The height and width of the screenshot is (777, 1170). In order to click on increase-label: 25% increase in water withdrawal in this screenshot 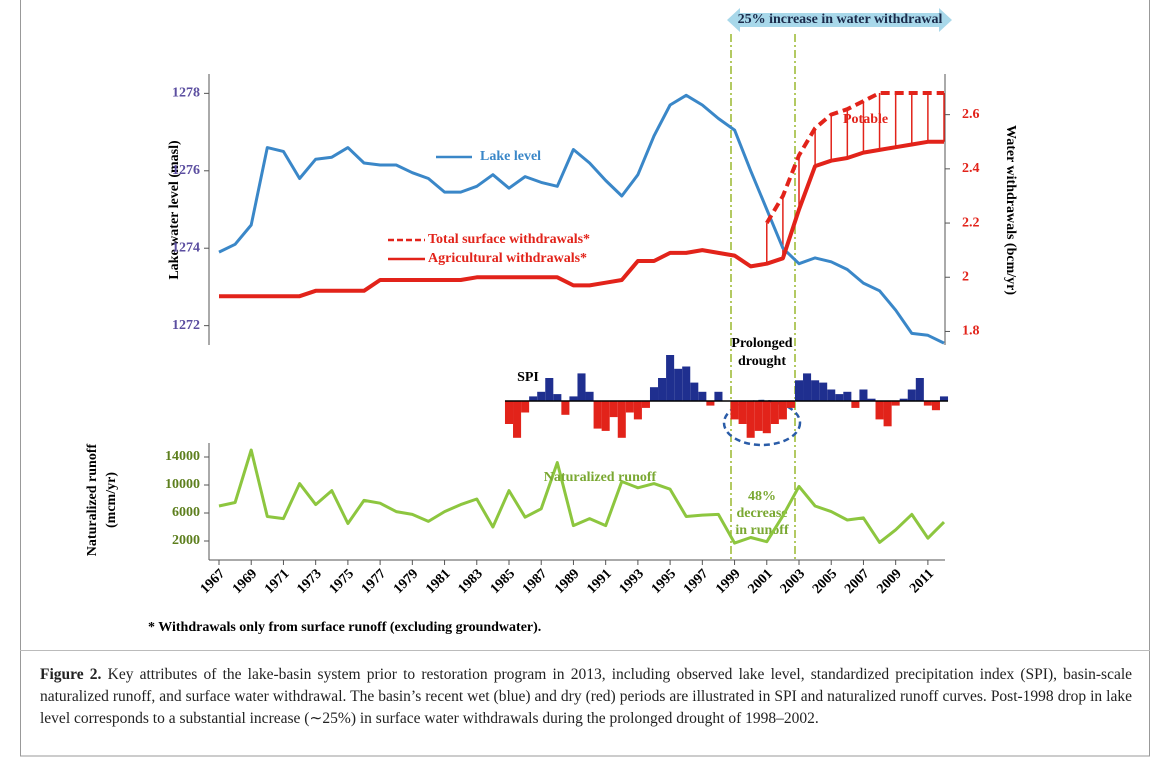, I will do `click(840, 19)`.